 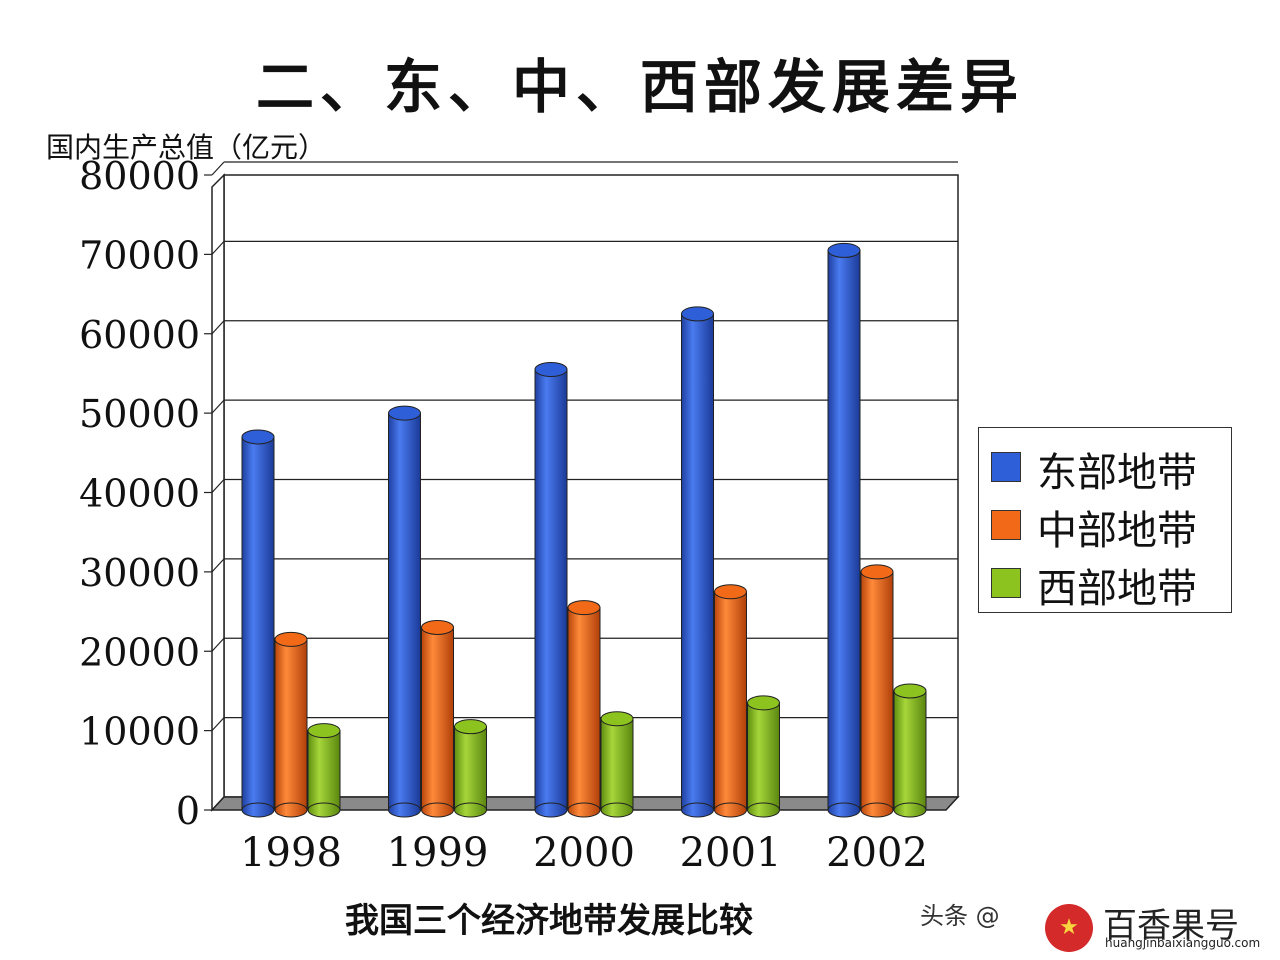 What do you see at coordinates (1117, 473) in the screenshot?
I see `legend-label-east: 东部地带` at bounding box center [1117, 473].